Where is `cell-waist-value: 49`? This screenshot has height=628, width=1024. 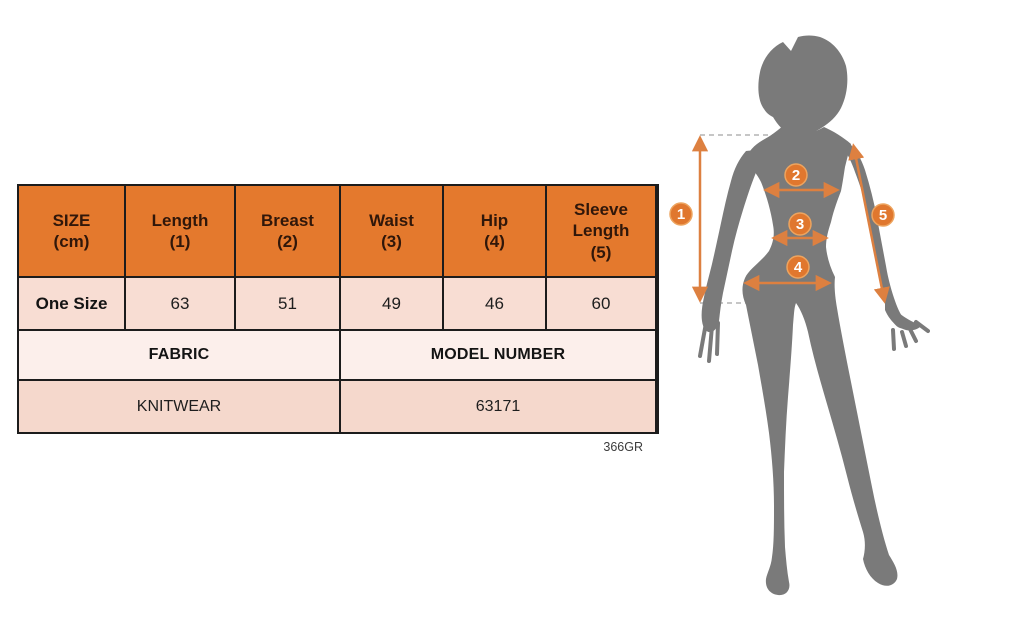
cell-waist-value: 49 is located at coordinates (391, 303).